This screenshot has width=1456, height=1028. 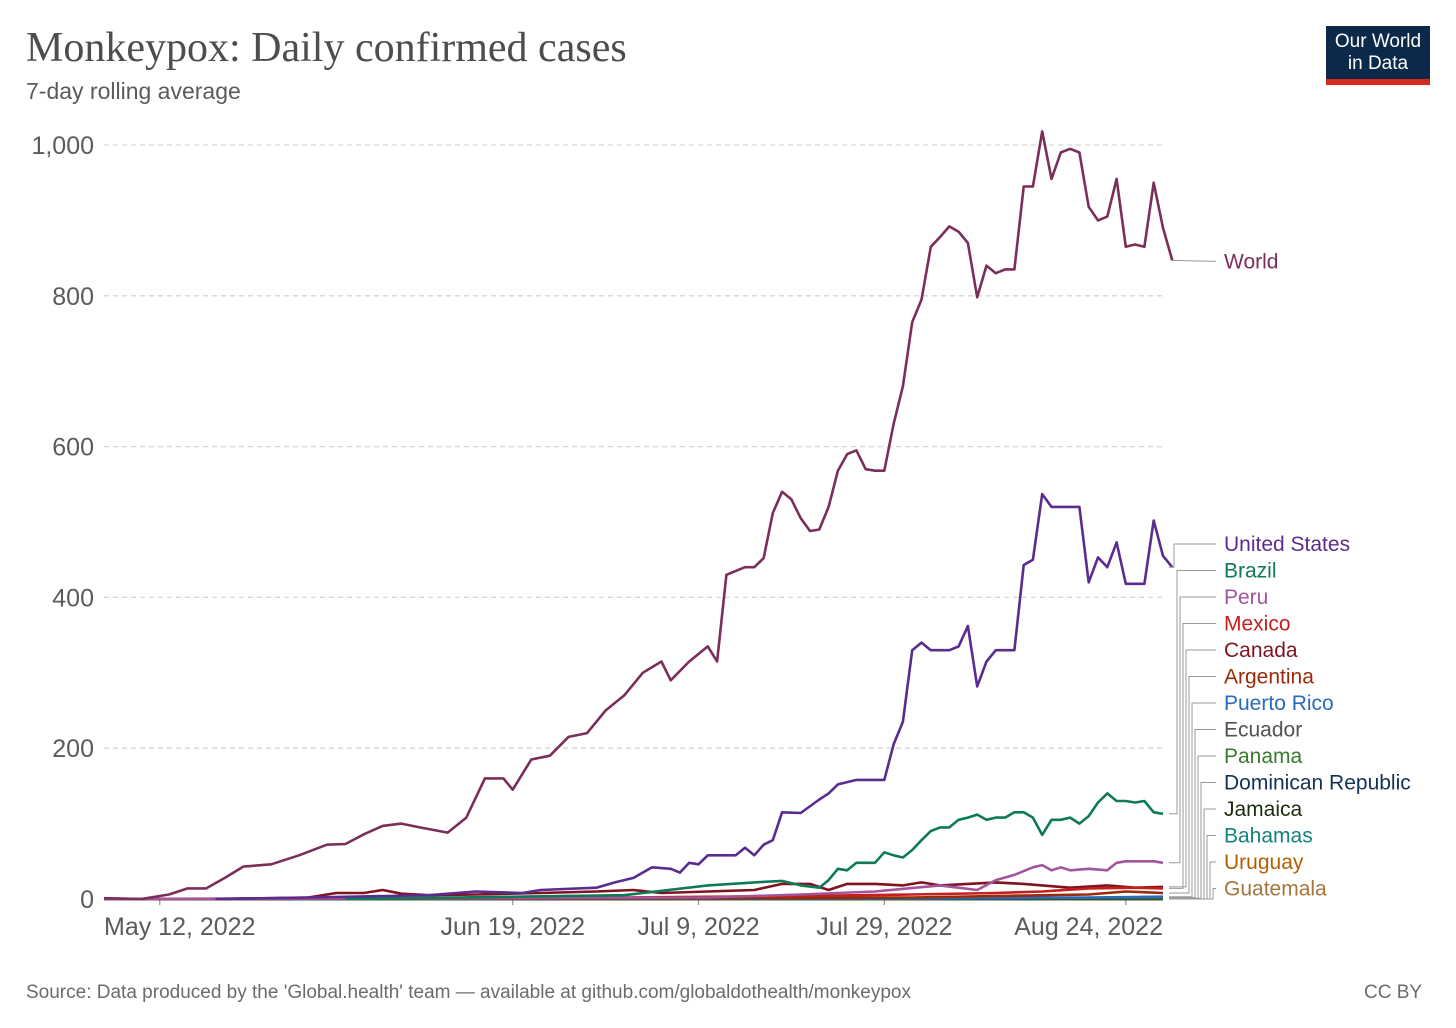 What do you see at coordinates (73, 598) in the screenshot?
I see `y-tick-label: 400` at bounding box center [73, 598].